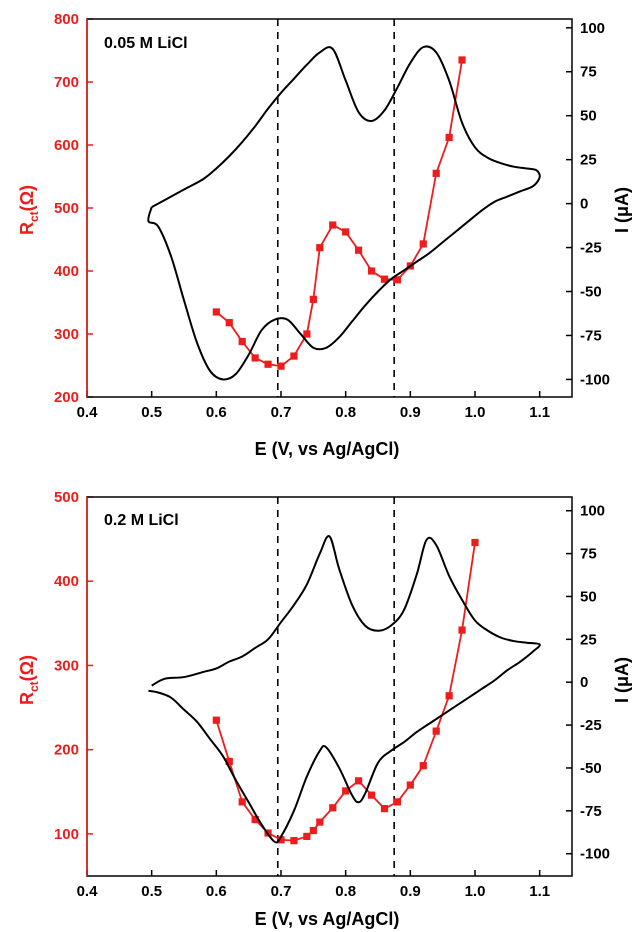  I want to click on panel-1-x-tick-label: 0.5, so click(151, 891).